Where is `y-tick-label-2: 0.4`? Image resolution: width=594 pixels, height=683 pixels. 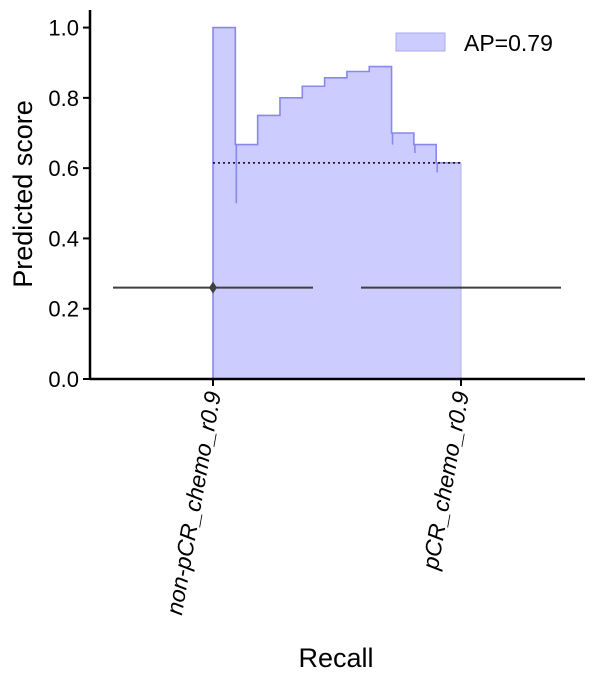 y-tick-label-2: 0.4 is located at coordinates (63, 238).